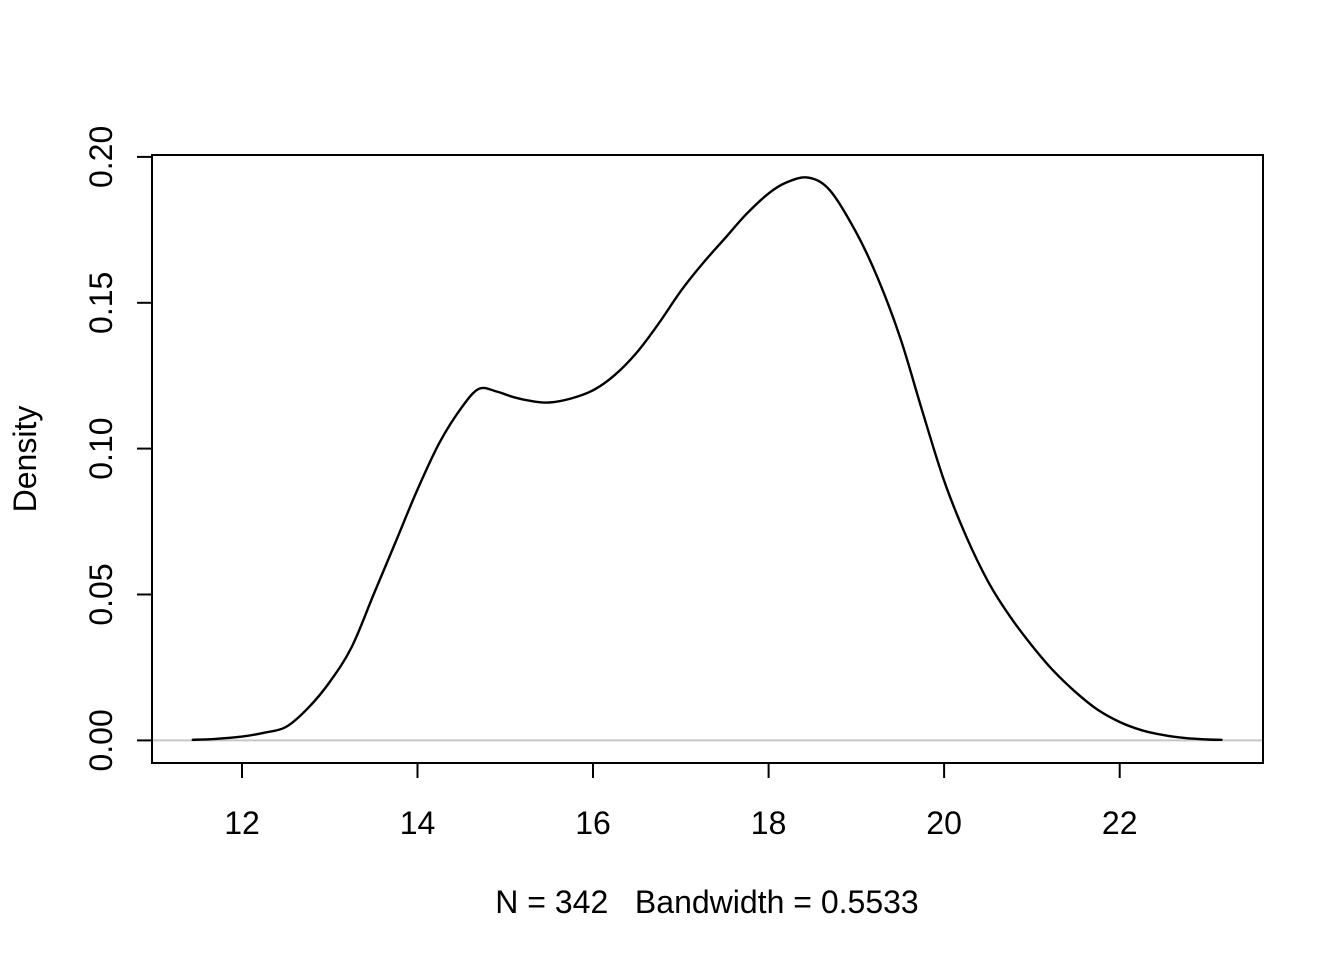 This screenshot has height=965, width=1344. What do you see at coordinates (25, 459) in the screenshot?
I see `y-axis-title: Density` at bounding box center [25, 459].